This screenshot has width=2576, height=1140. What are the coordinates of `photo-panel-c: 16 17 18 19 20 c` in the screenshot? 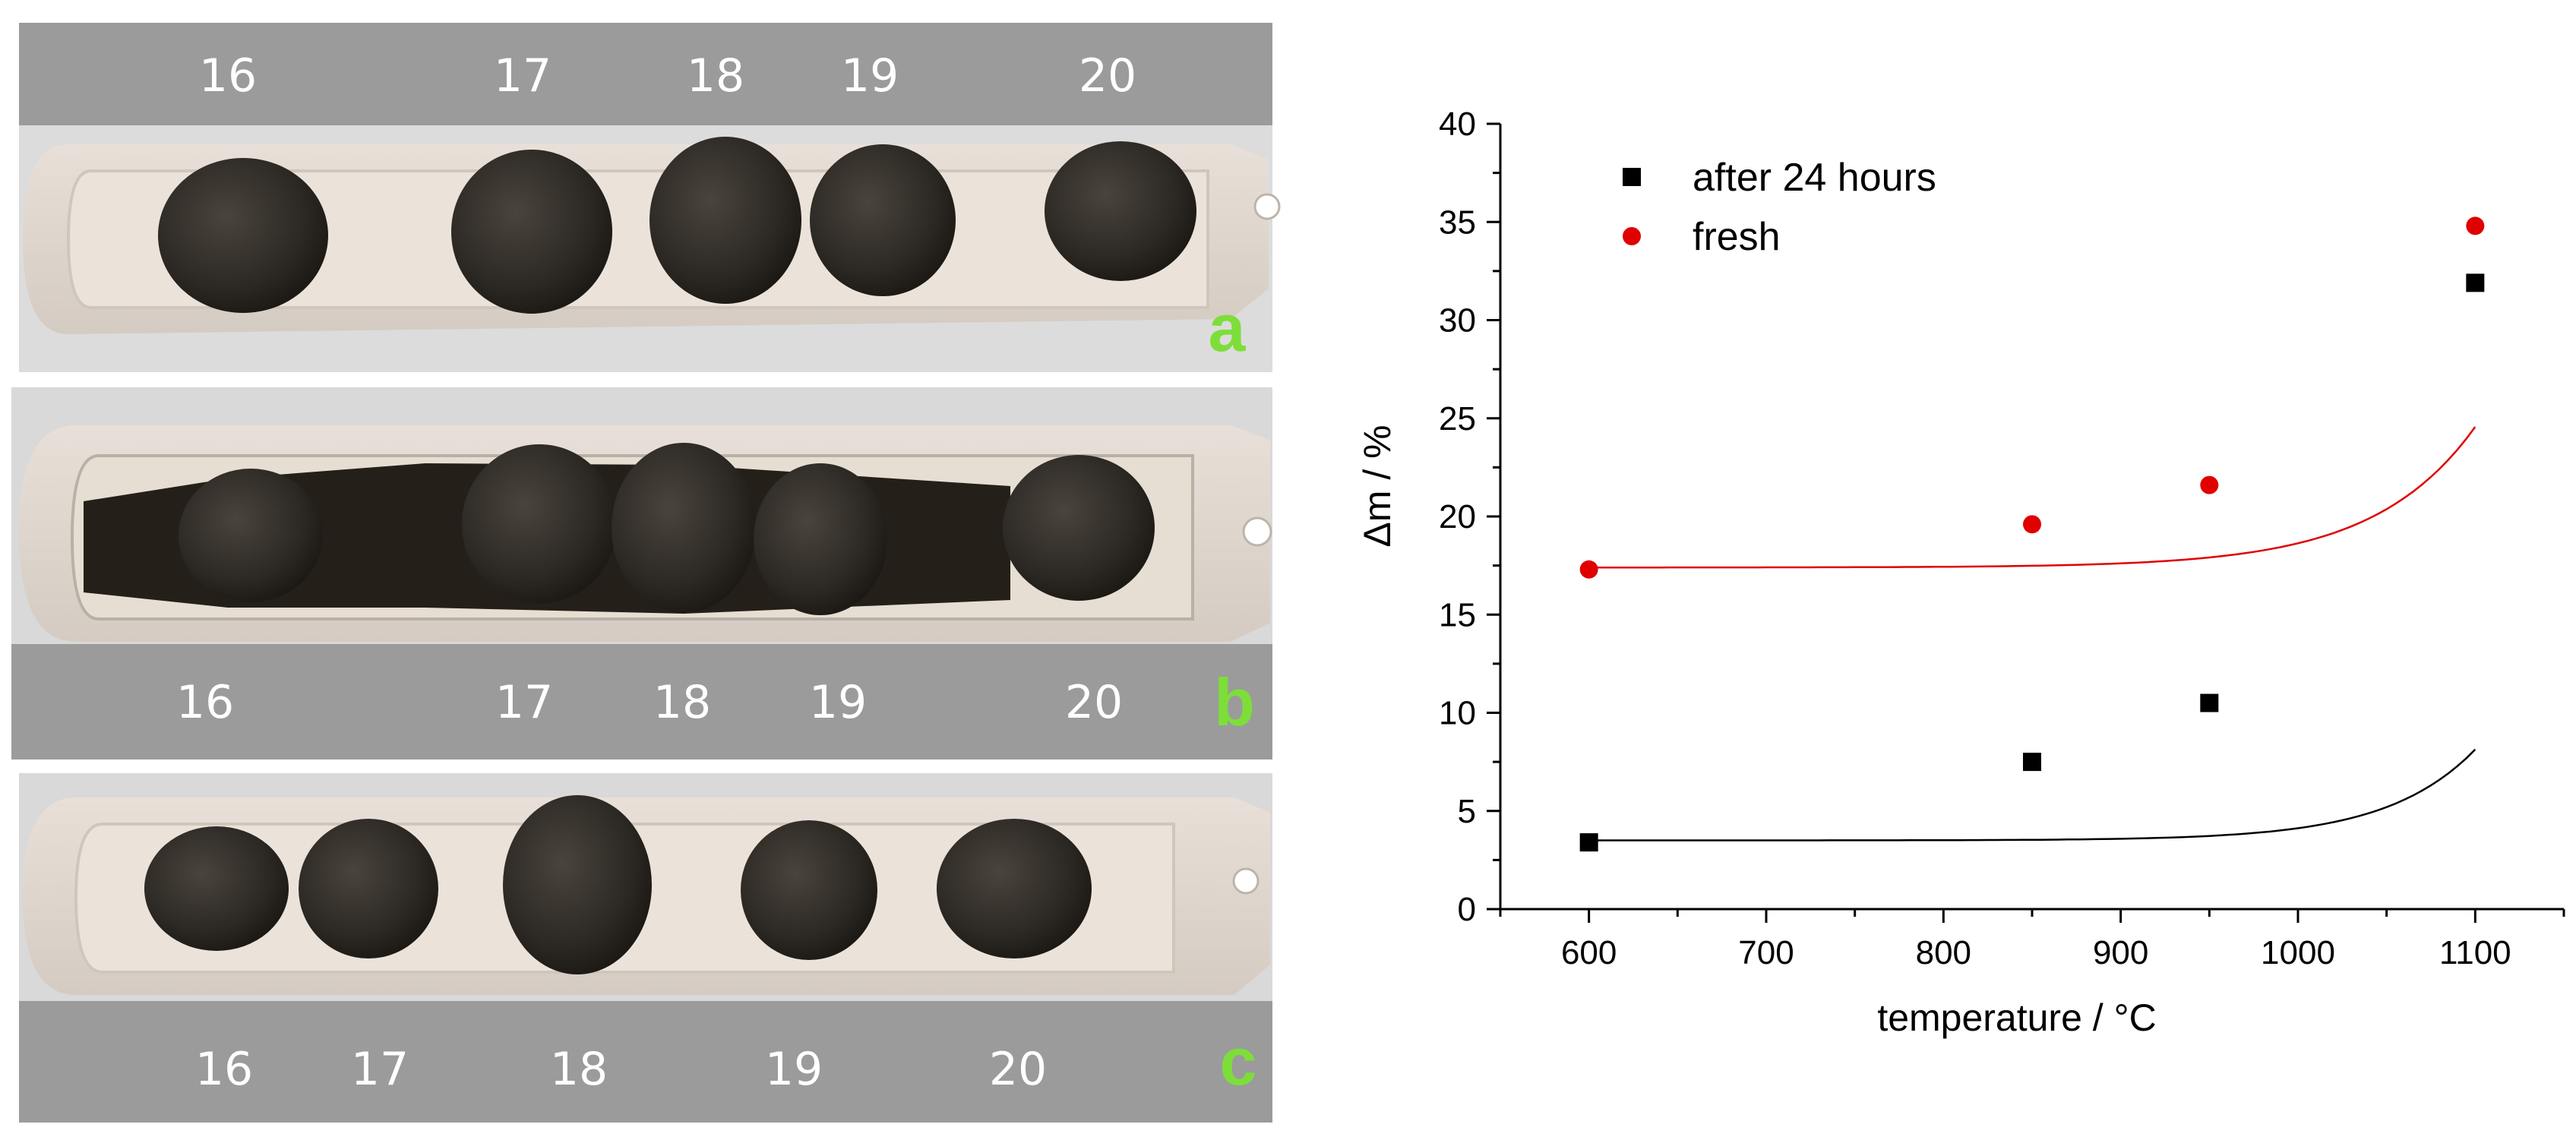 It's located at (645, 948).